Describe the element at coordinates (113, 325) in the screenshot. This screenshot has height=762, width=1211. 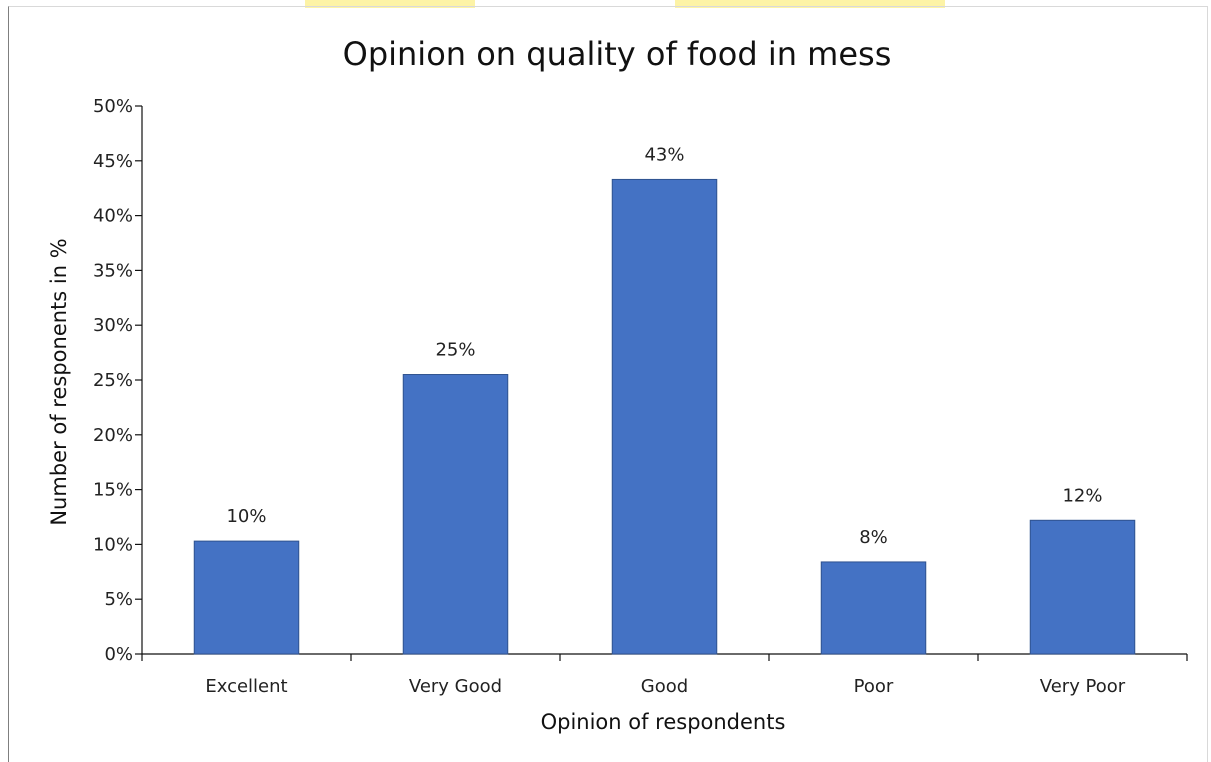
I see `y-tick-label: 30%` at that location.